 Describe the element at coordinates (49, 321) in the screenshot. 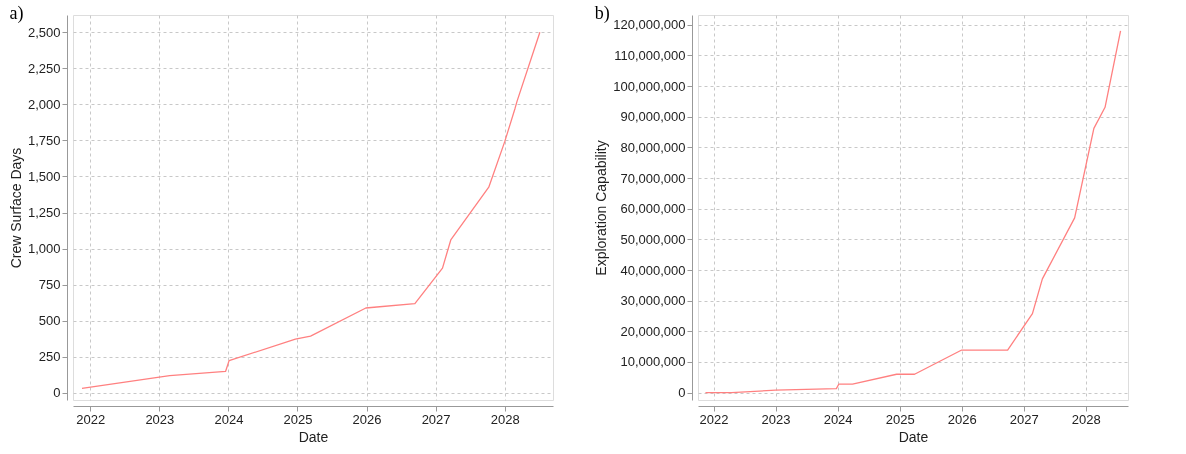

I see `y-tick-label: 500` at that location.